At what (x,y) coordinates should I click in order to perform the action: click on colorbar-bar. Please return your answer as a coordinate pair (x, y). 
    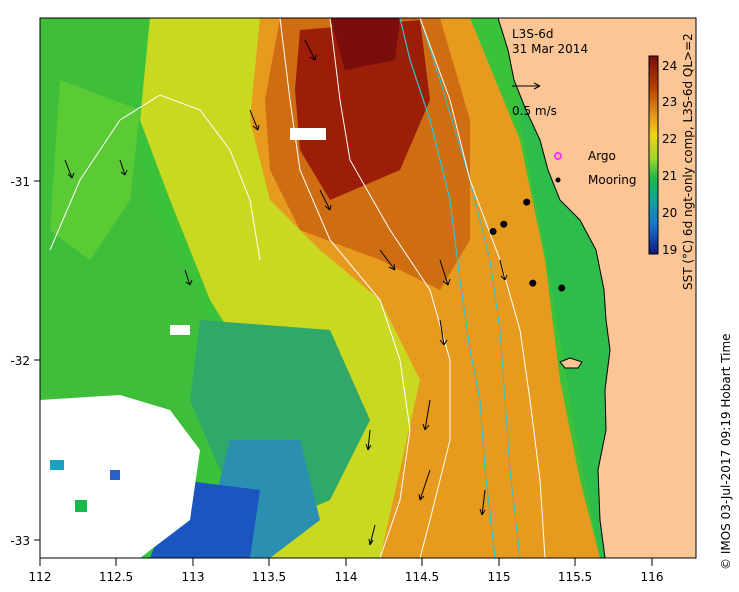
    Looking at the image, I should click on (653, 155).